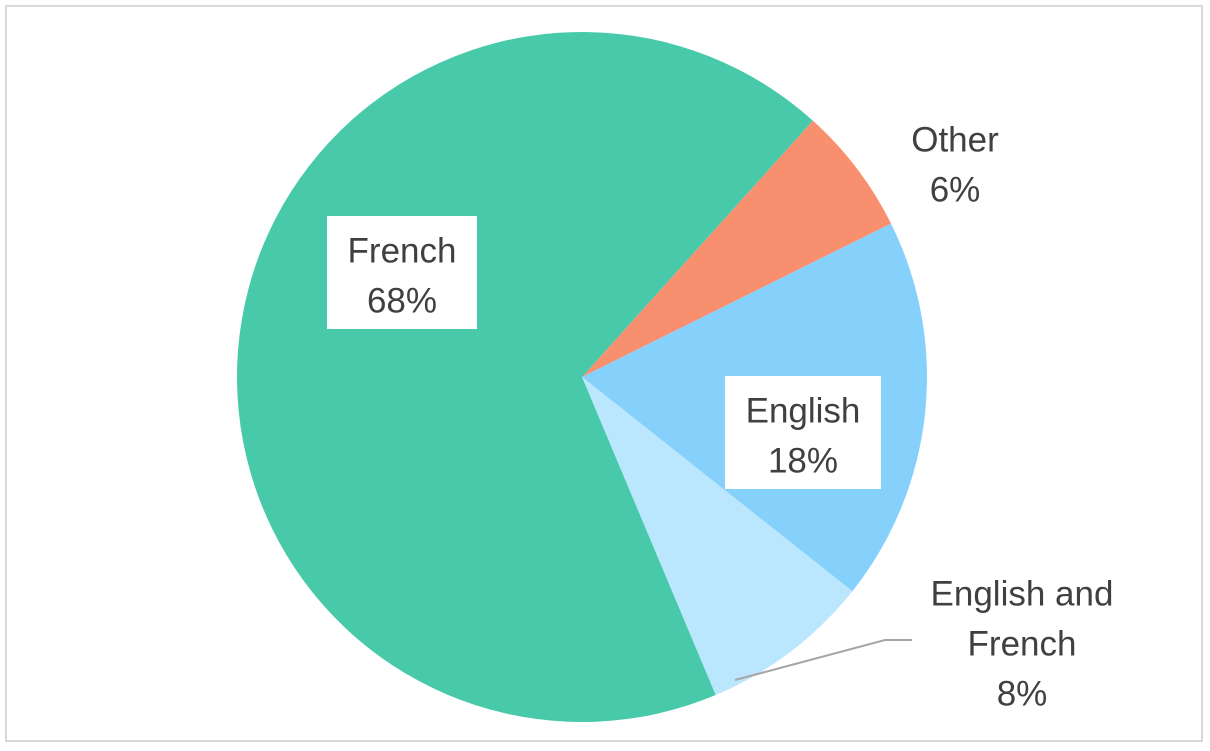 The width and height of the screenshot is (1210, 751). I want to click on data-label-french: French 68%, so click(402, 272).